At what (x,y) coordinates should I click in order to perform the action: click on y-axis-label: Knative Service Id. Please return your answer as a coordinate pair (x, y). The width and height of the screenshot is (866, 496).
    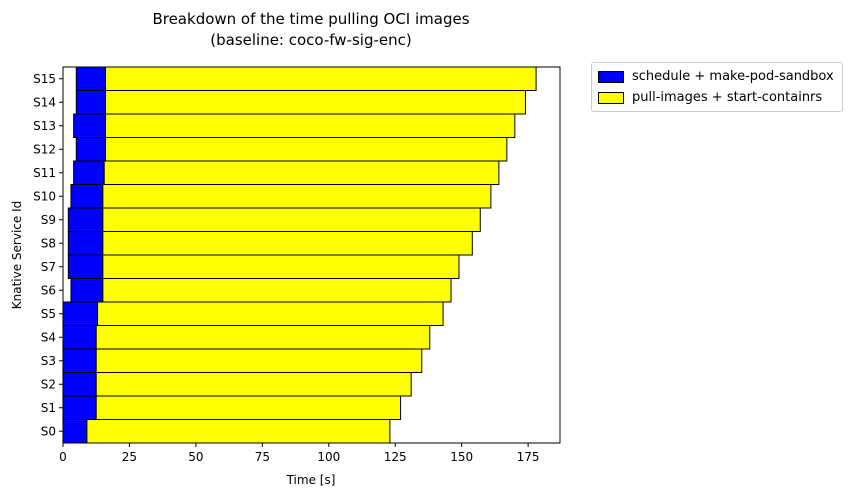
    Looking at the image, I should click on (17, 255).